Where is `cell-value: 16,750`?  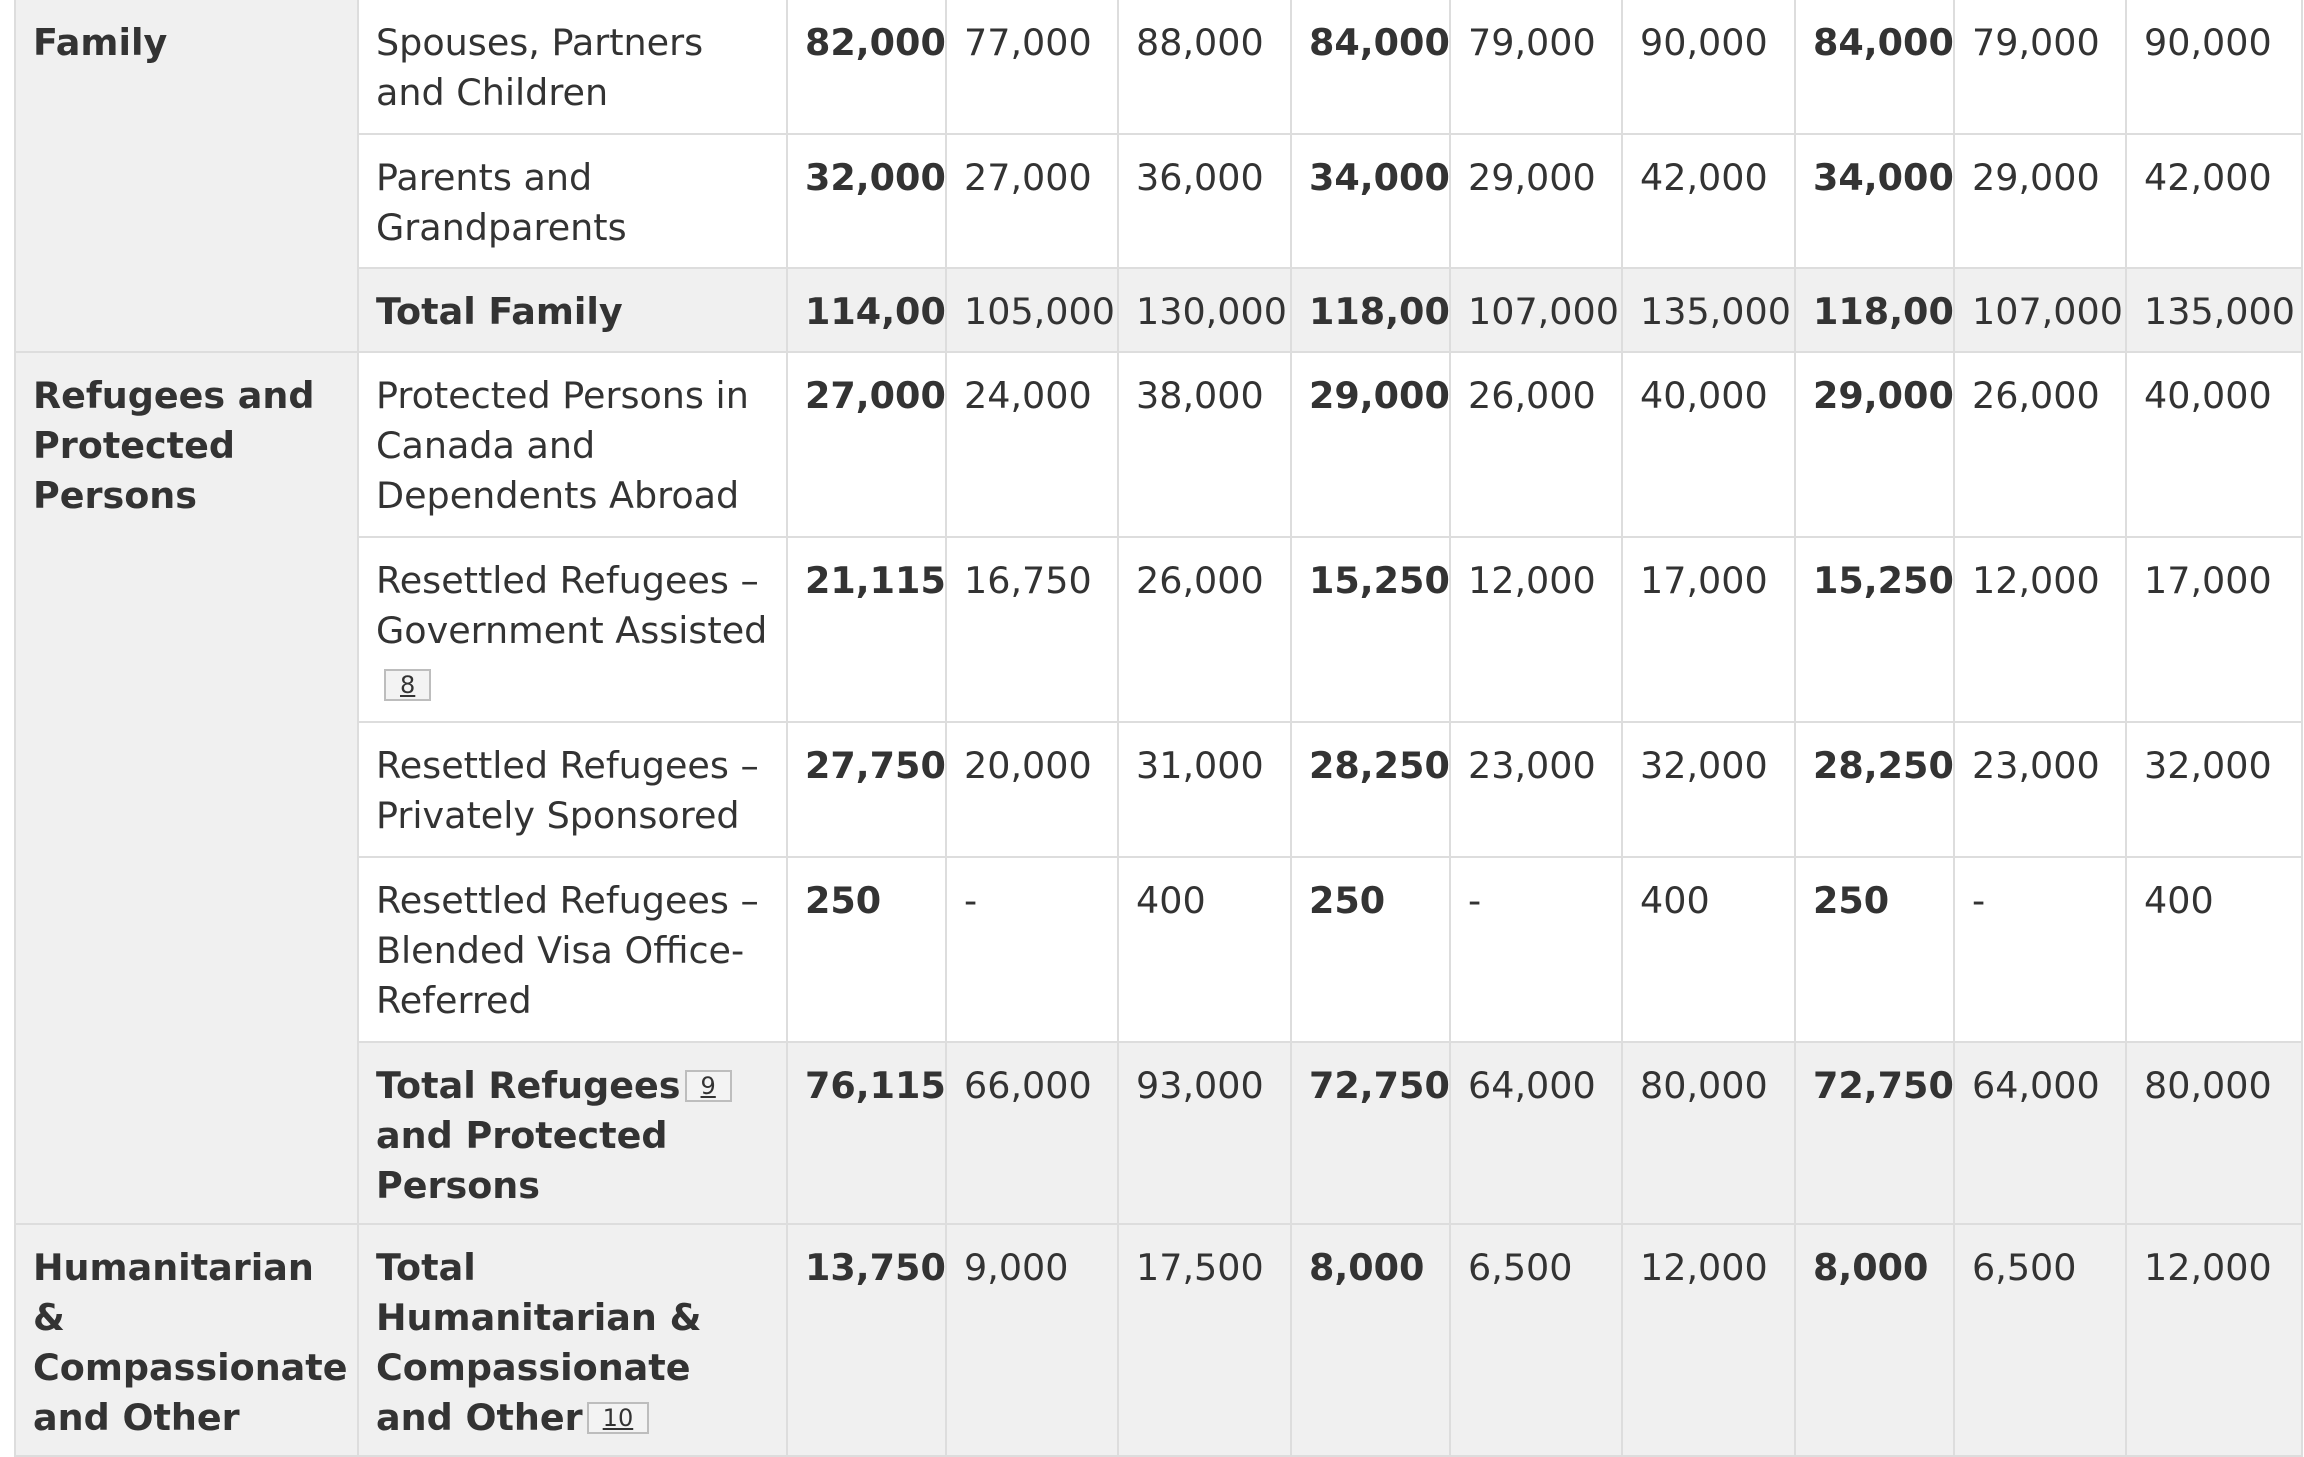
cell-value: 16,750 is located at coordinates (1032, 629).